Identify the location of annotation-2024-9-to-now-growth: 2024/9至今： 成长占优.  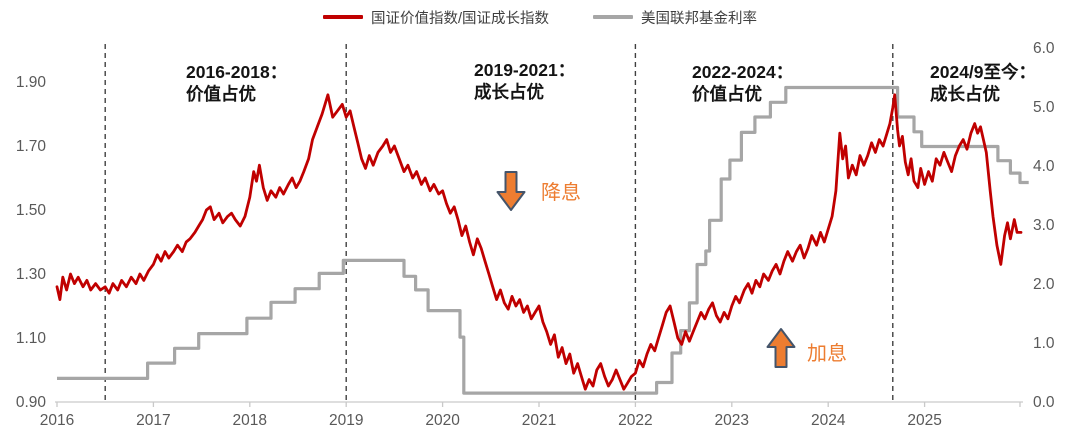
(983, 83).